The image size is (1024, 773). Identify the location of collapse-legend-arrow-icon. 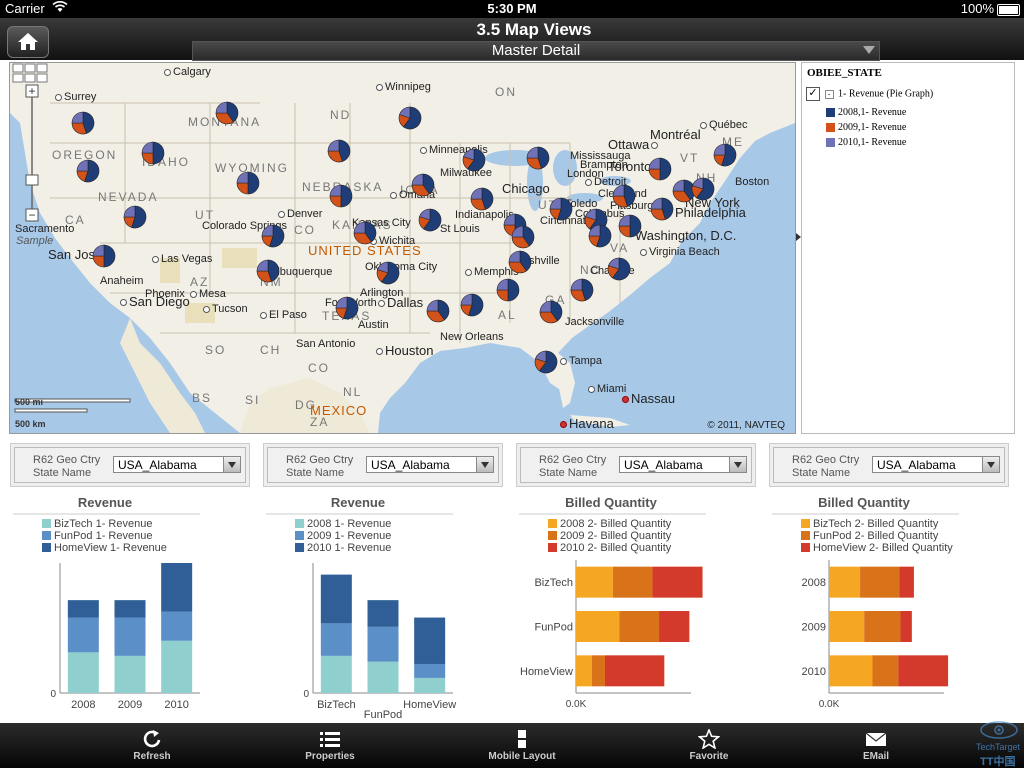
(798, 237).